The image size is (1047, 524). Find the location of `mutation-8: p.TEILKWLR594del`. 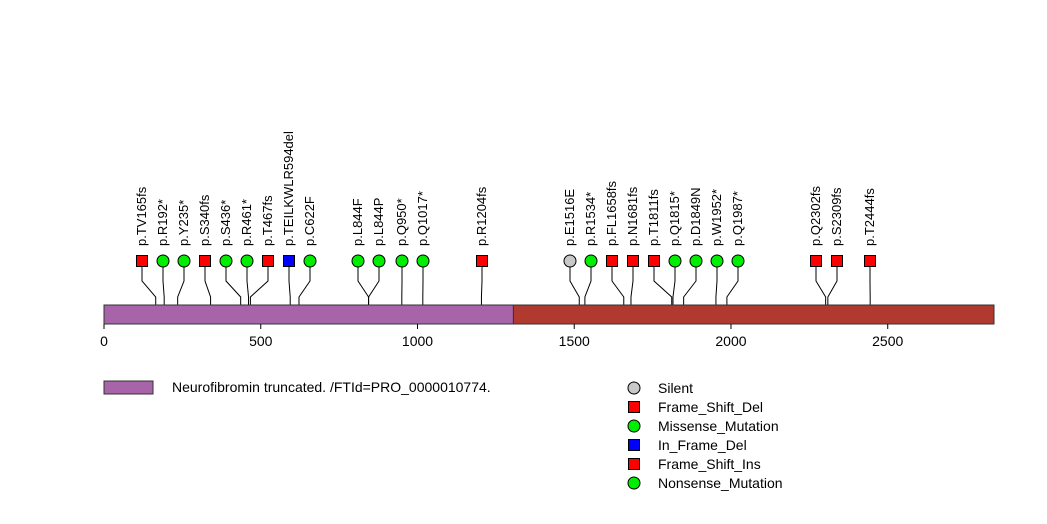

mutation-8: p.TEILKWLR594del is located at coordinates (288, 218).